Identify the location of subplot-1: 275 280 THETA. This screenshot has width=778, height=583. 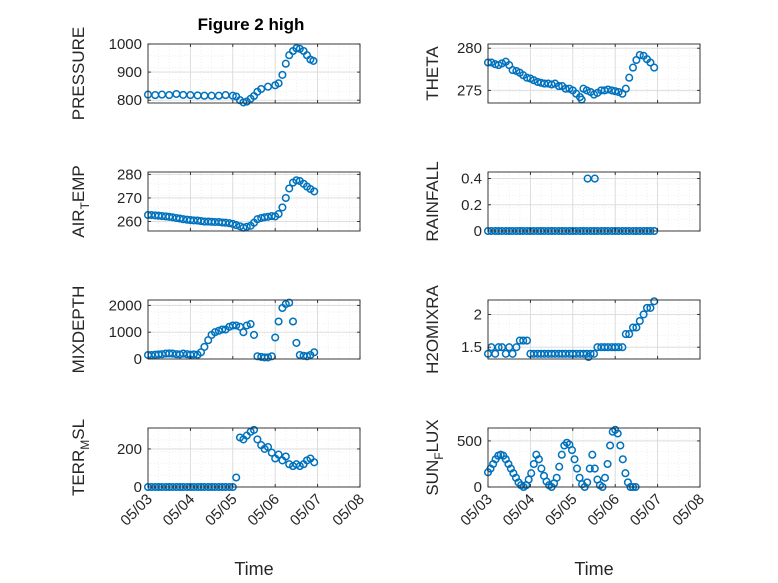
(562, 72).